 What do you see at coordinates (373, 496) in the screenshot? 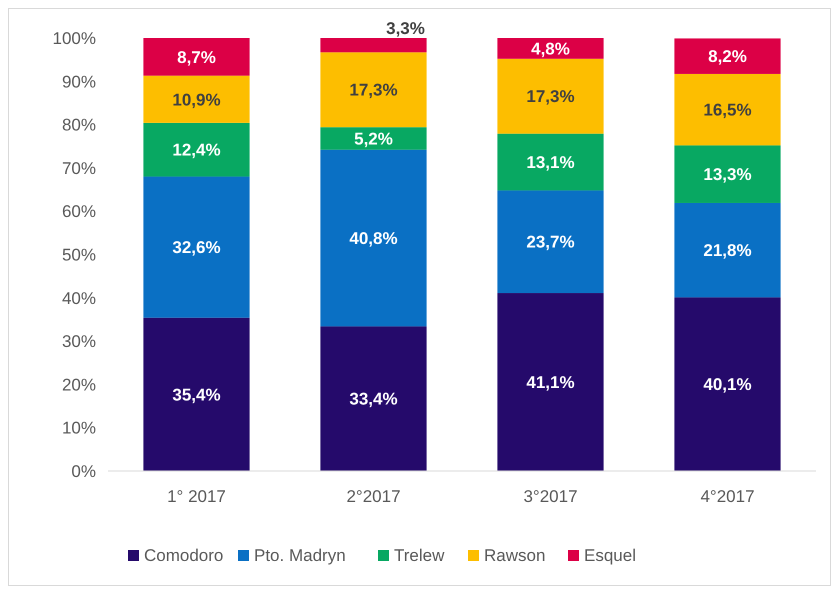
I see `x-tick-label: 2°2017` at bounding box center [373, 496].